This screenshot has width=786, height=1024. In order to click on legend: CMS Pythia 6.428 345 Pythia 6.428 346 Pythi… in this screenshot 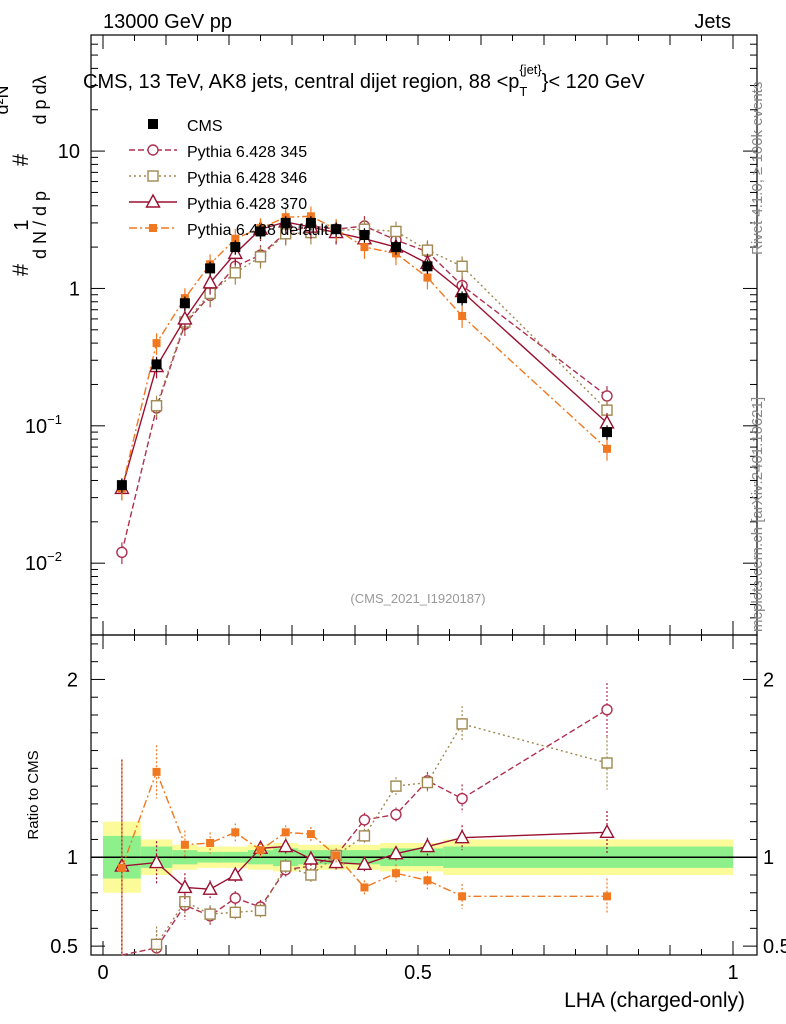, I will do `click(229, 178)`.